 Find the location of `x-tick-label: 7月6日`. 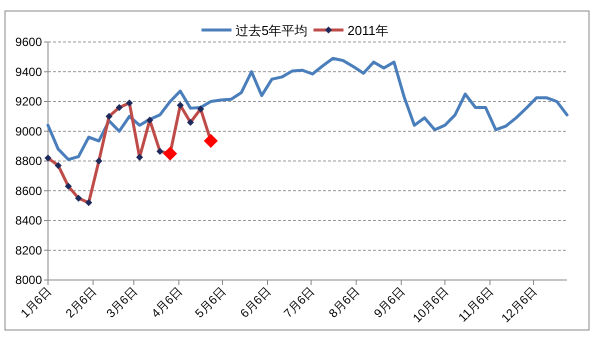

x-tick-label: 7月6日 is located at coordinates (299, 302).